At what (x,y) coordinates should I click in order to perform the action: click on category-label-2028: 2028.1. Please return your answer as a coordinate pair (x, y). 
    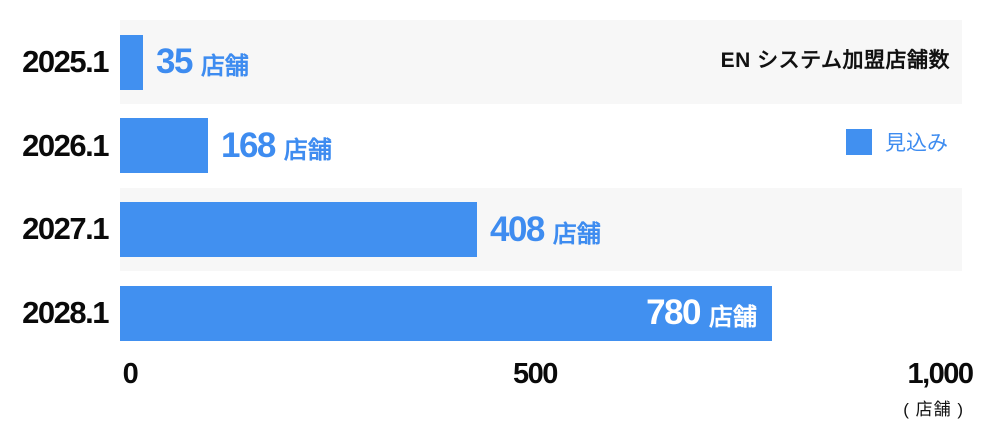
    Looking at the image, I should click on (65, 313).